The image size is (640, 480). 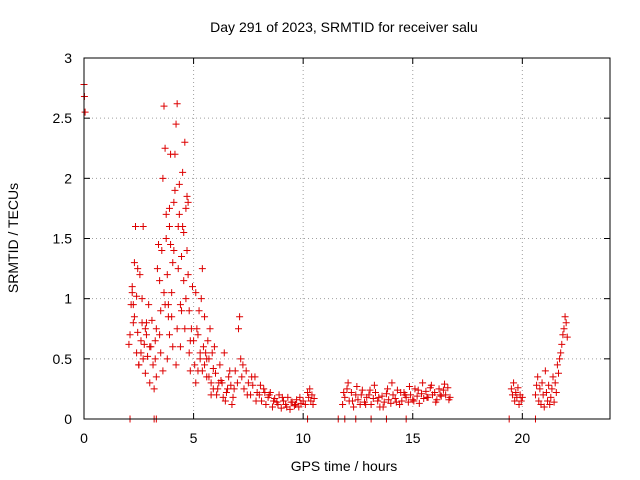 What do you see at coordinates (84, 438) in the screenshot?
I see `x-tick-label: 0` at bounding box center [84, 438].